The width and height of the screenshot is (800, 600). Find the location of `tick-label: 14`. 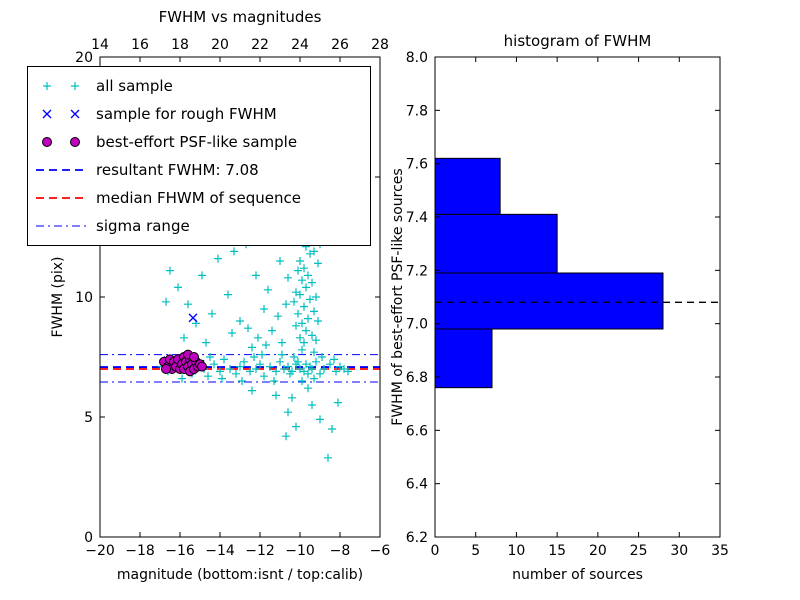

tick-label: 14 is located at coordinates (100, 45).